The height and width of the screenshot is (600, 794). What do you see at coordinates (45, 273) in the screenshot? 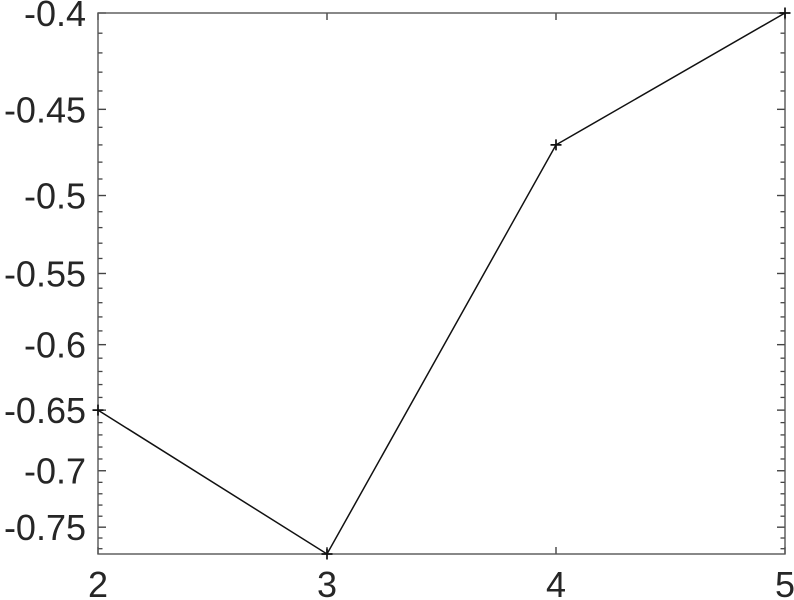
I see `y-tick-label: -0.55` at bounding box center [45, 273].